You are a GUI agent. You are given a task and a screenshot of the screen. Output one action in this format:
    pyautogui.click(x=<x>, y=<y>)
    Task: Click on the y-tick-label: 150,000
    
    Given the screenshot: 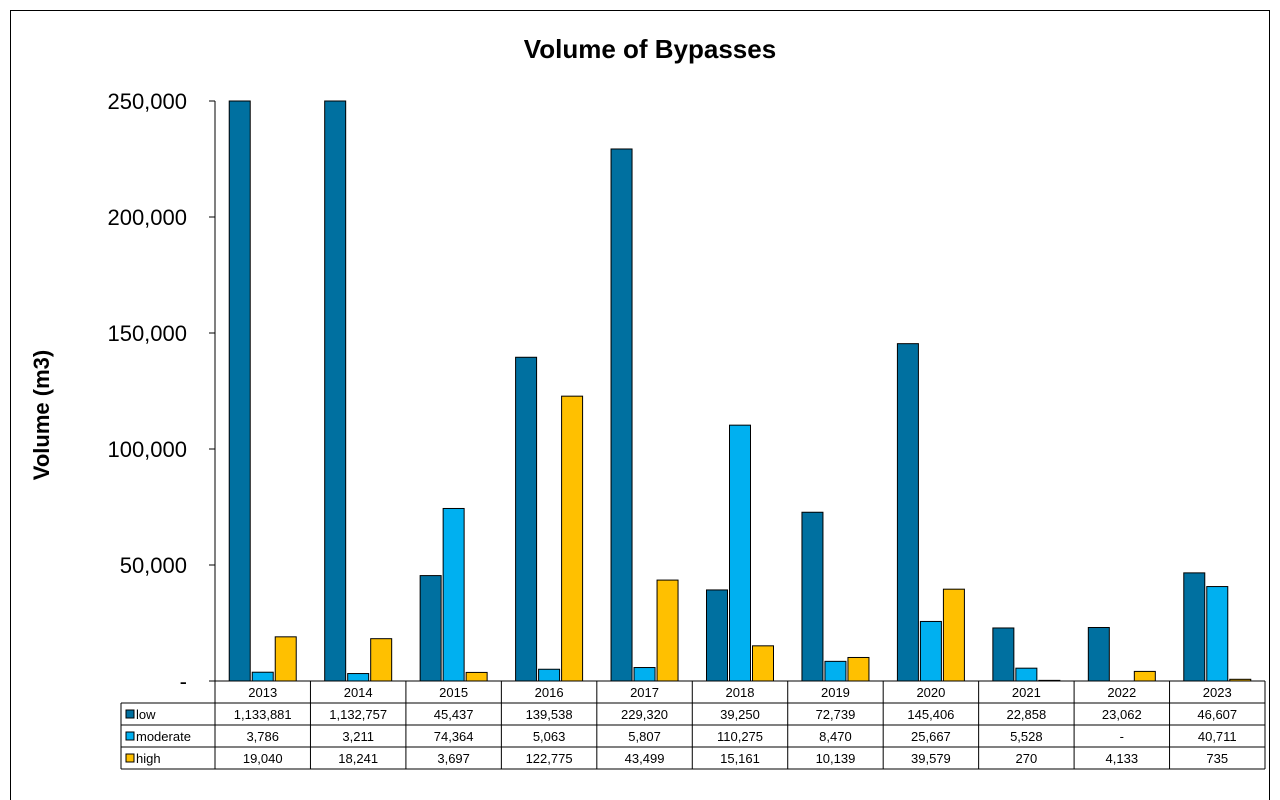 What is the action you would take?
    pyautogui.click(x=147, y=333)
    